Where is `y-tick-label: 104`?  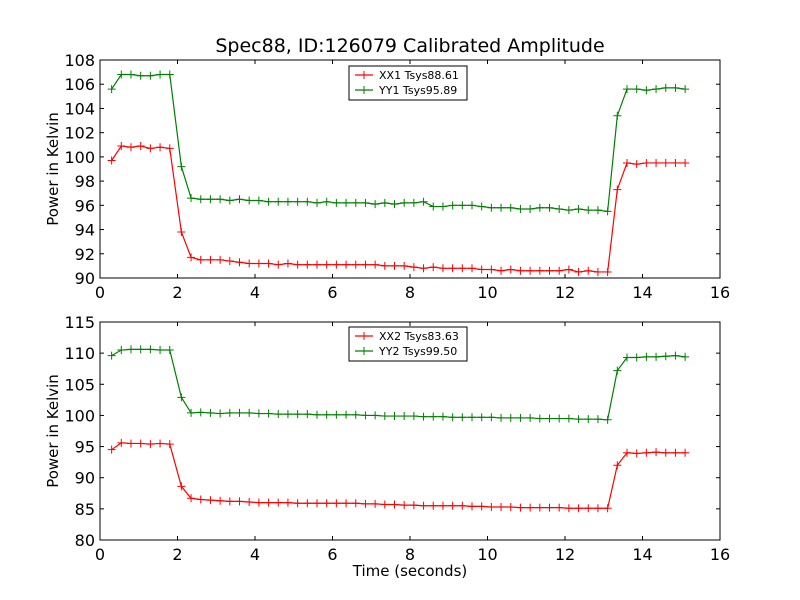 y-tick-label: 104 is located at coordinates (79, 108).